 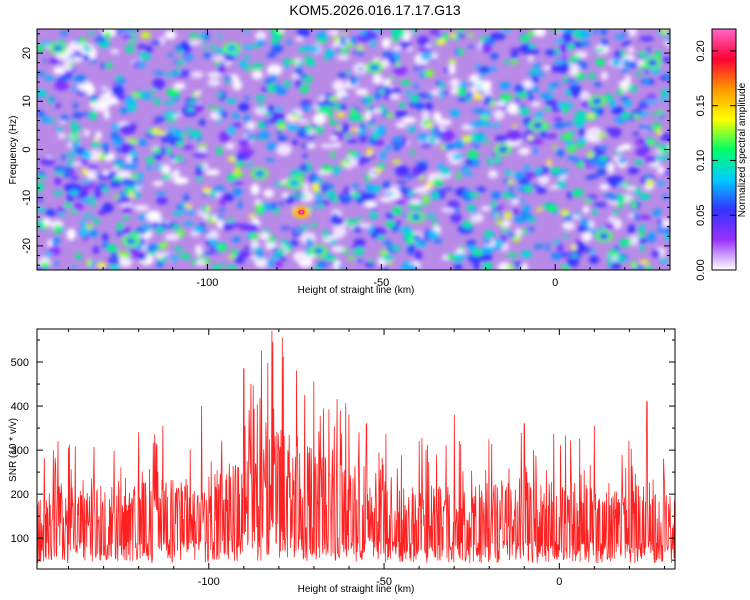 What do you see at coordinates (130, 241) in the screenshot?
I see `heatmap-feature` at bounding box center [130, 241].